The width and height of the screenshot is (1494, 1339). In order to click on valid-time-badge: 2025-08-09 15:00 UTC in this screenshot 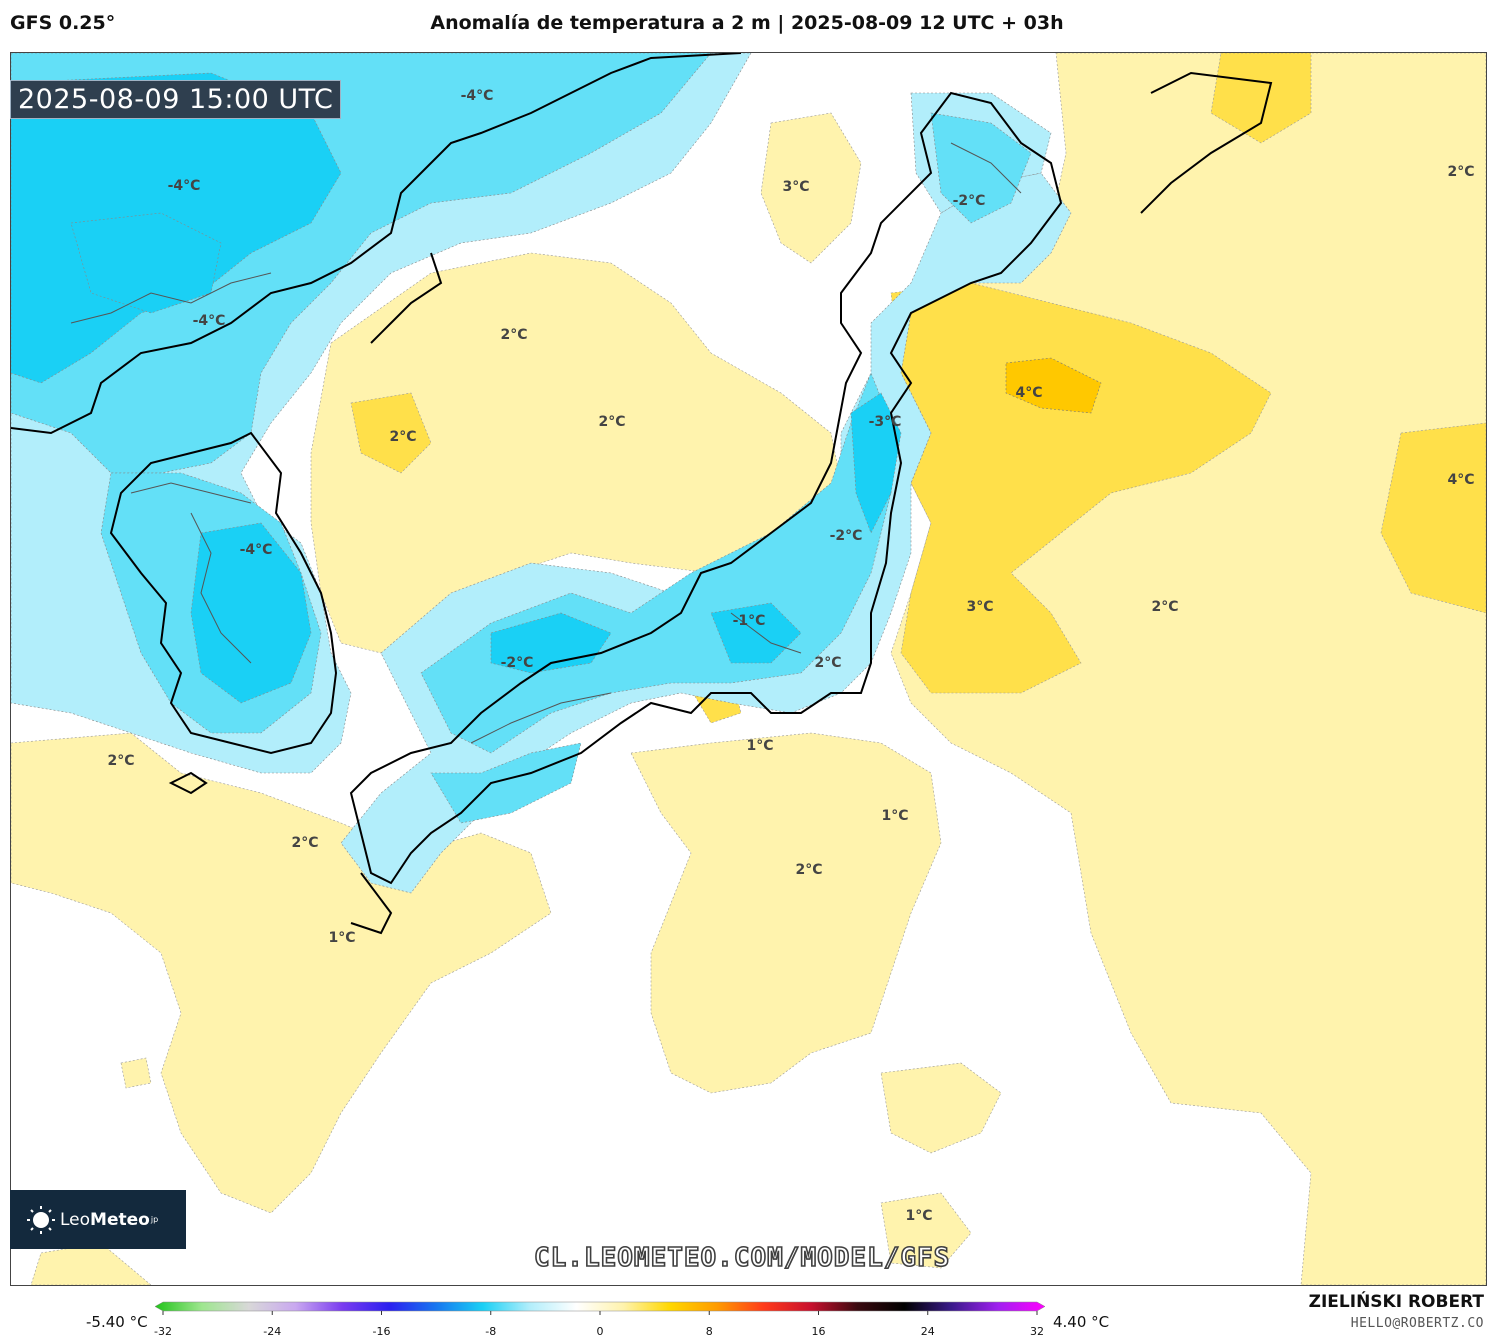, I will do `click(176, 99)`.